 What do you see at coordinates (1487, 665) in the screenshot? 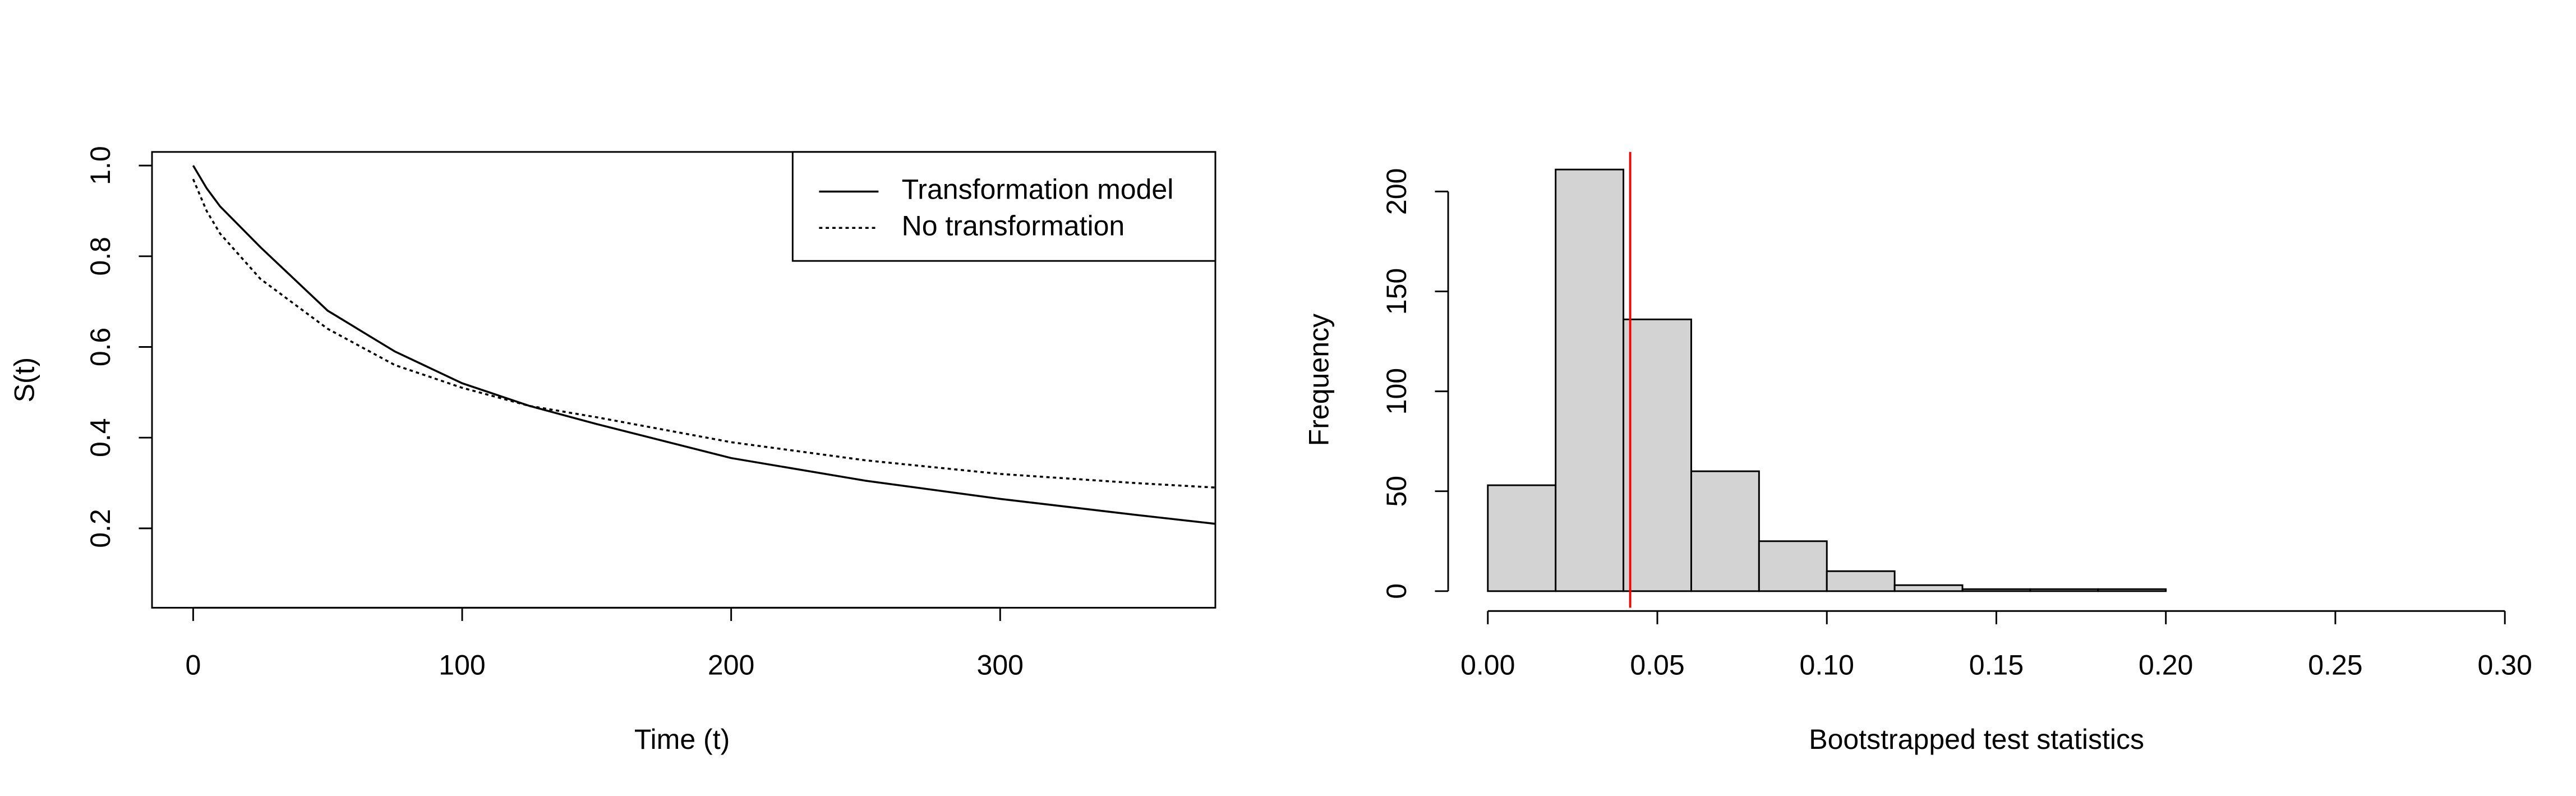
I see `x-tick-label: 0.00` at bounding box center [1487, 665].